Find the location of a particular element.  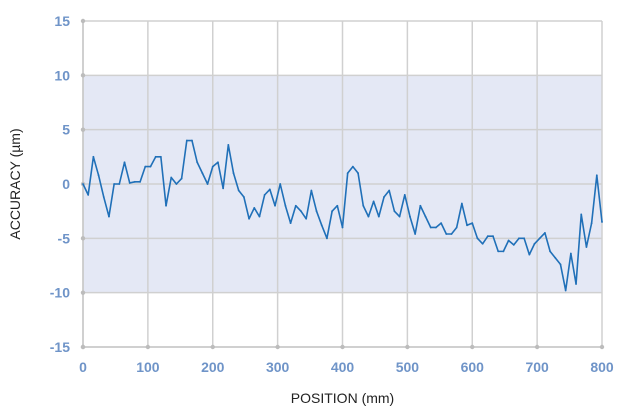

x-tick-label: 0 is located at coordinates (83, 367).